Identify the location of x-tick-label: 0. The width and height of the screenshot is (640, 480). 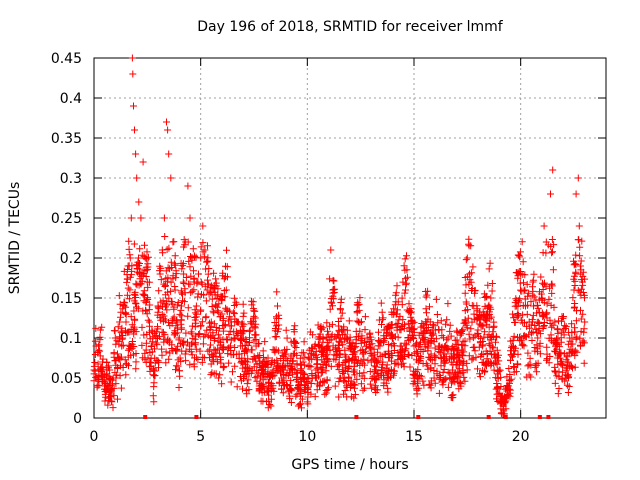
(94, 437).